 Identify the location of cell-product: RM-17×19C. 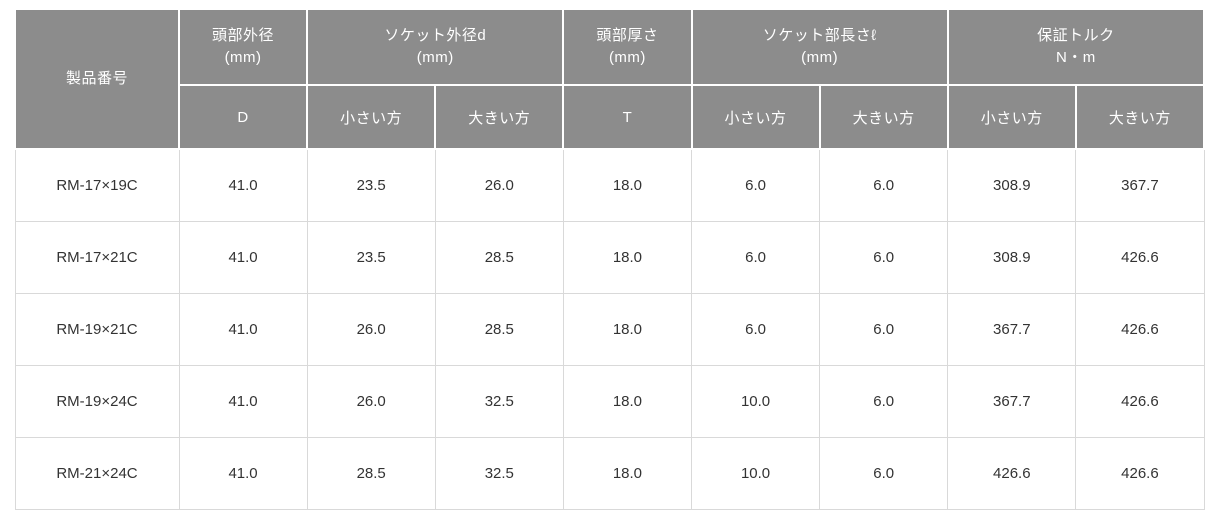
(97, 185).